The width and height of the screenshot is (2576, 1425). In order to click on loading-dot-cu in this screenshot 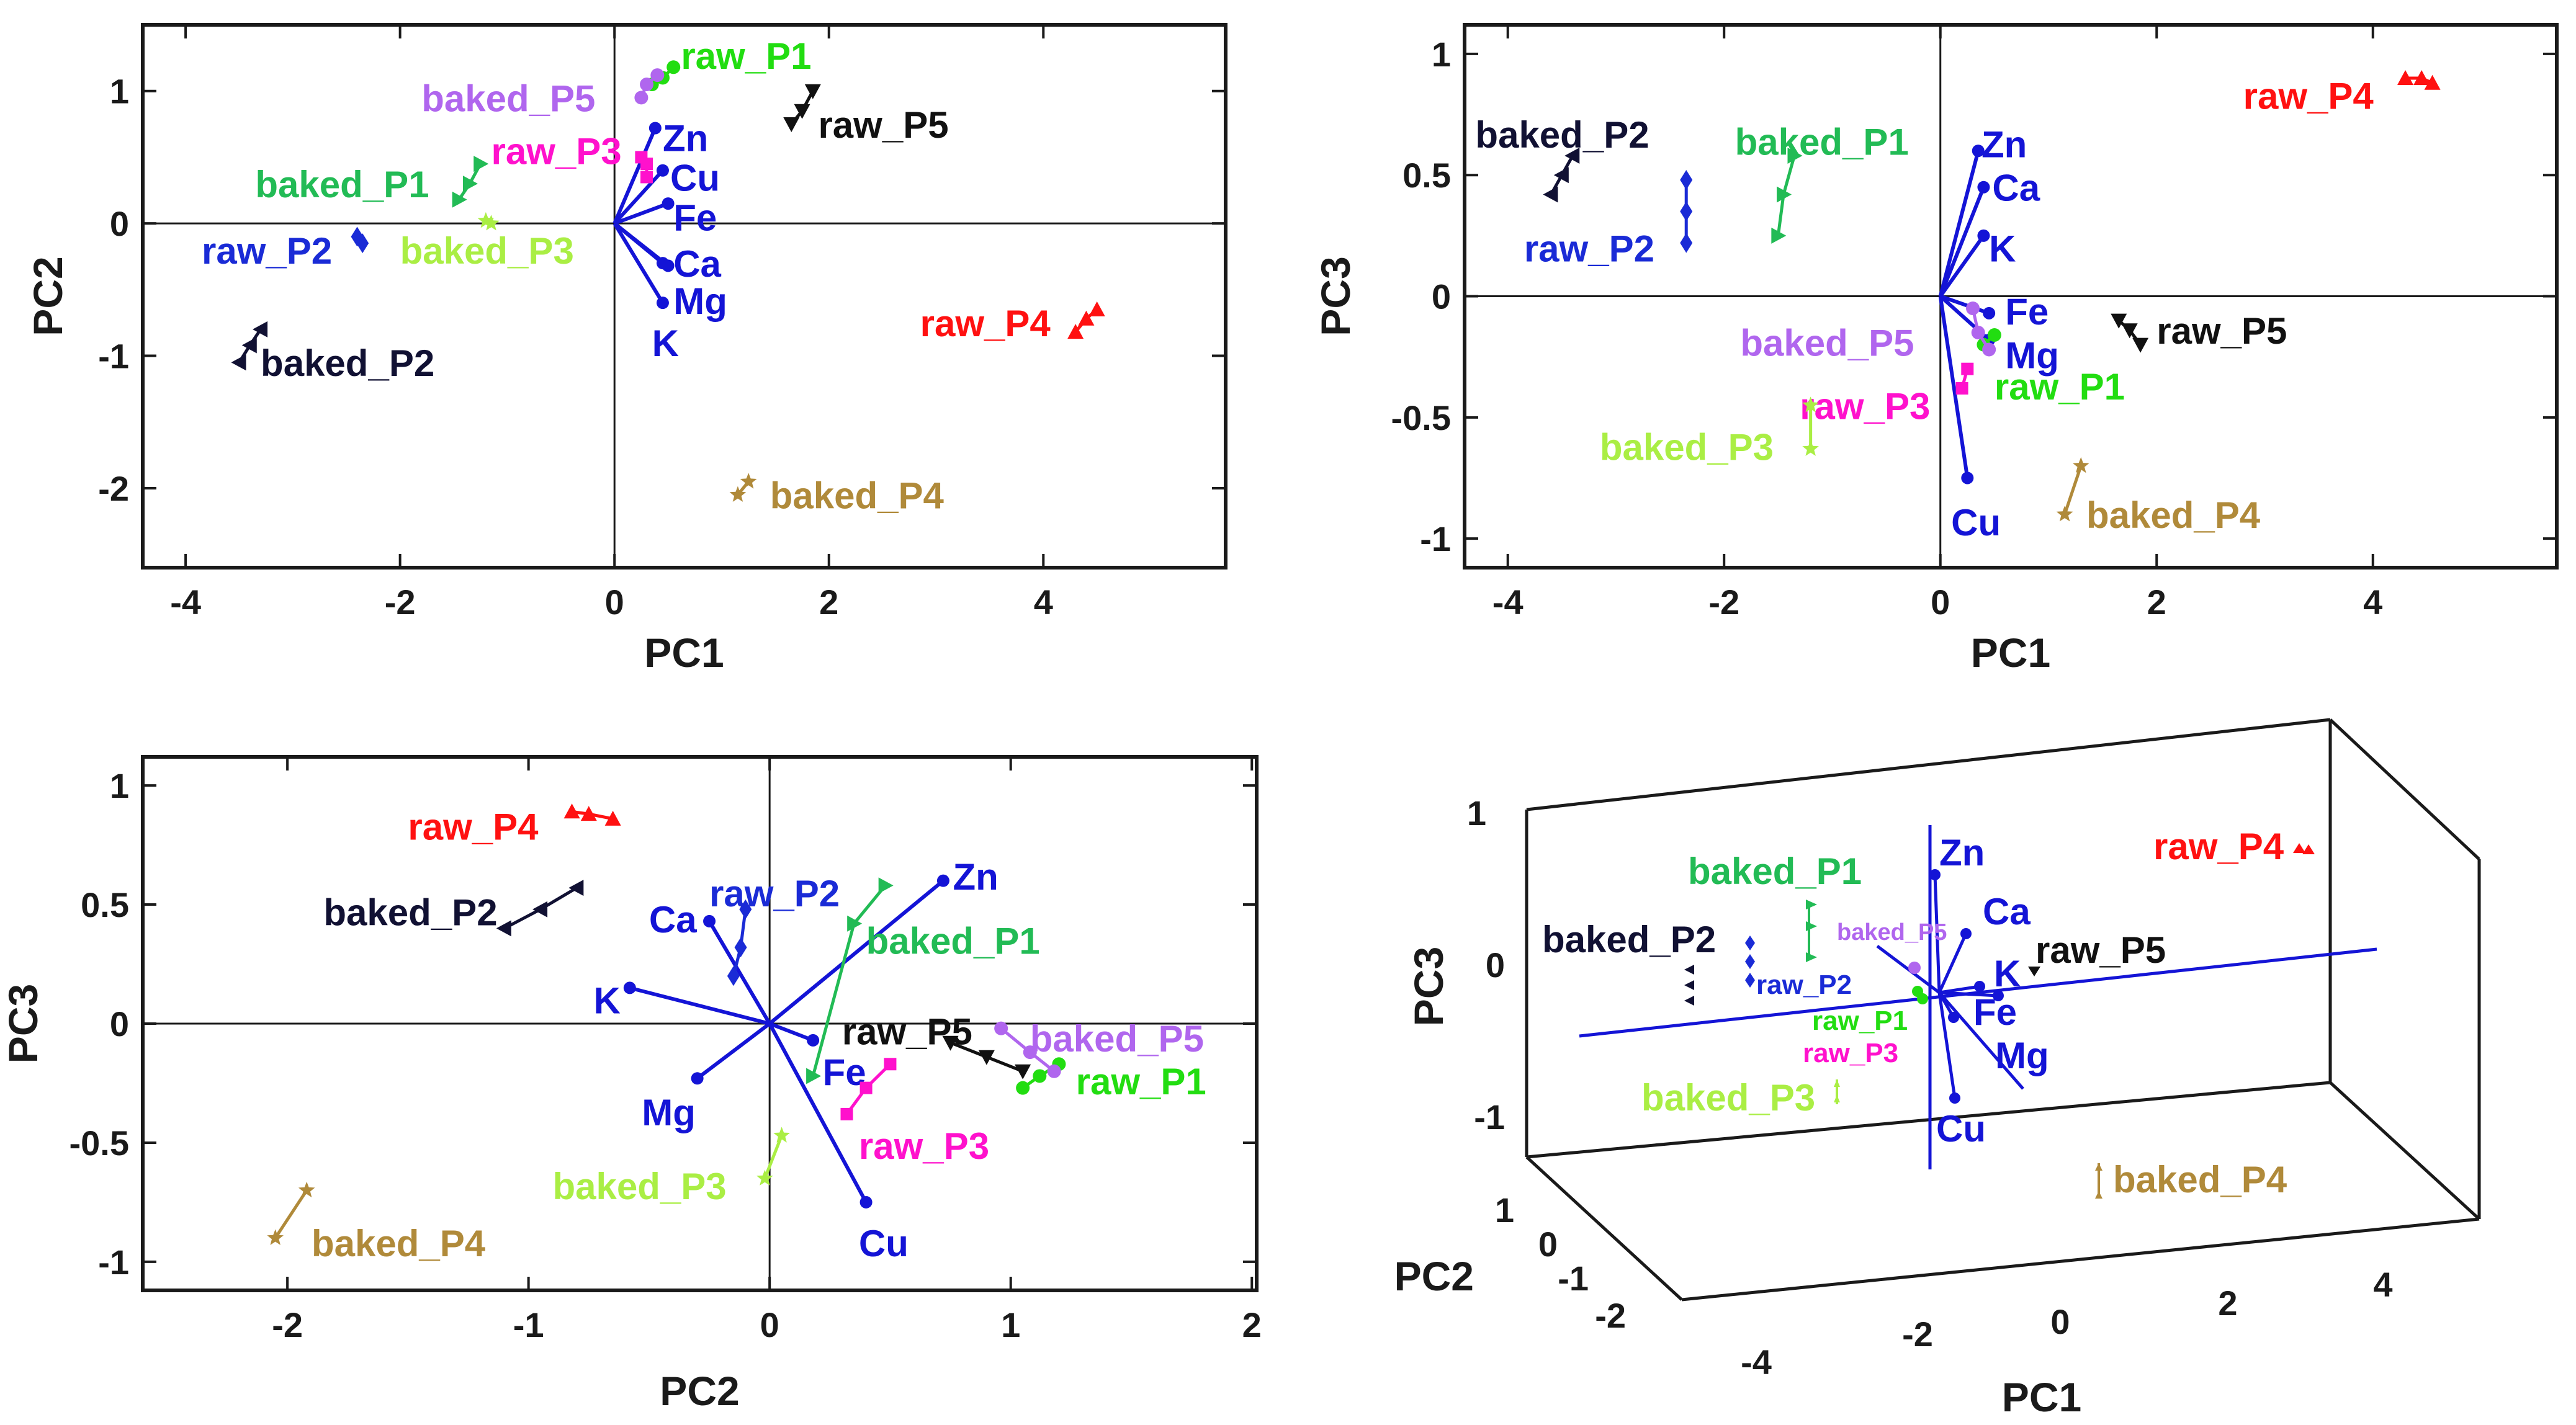, I will do `click(1968, 478)`.